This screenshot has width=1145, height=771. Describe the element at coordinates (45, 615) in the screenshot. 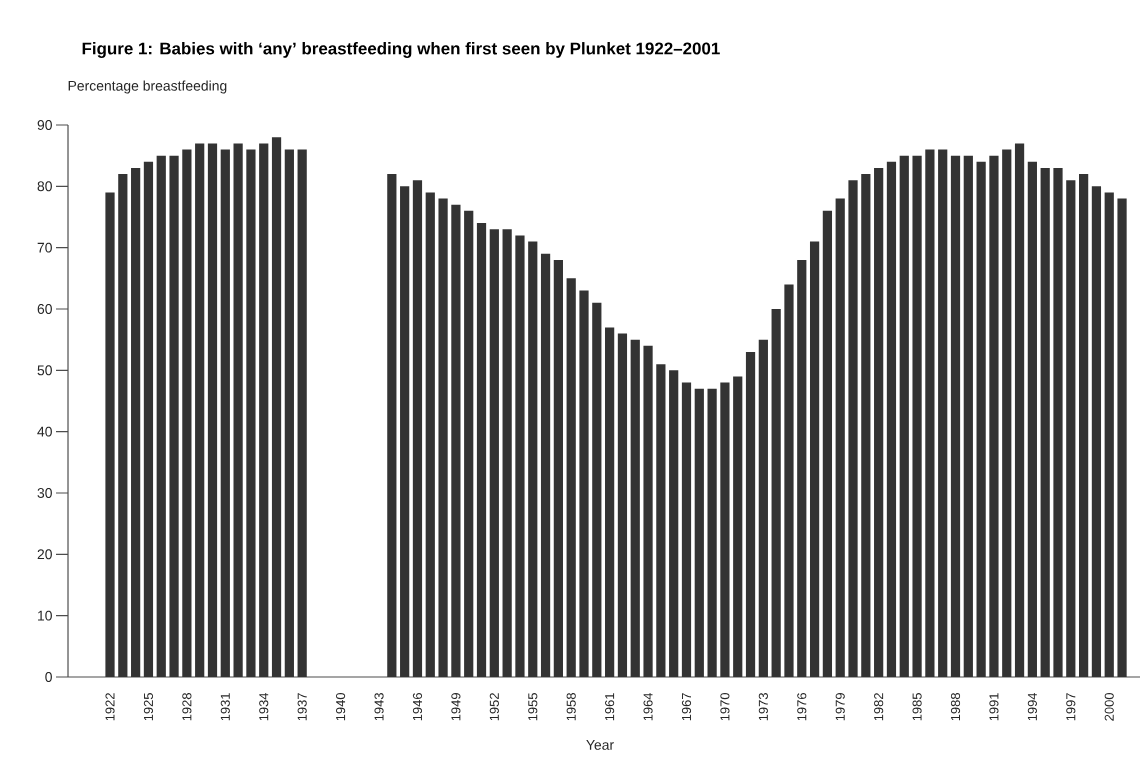

I see `y-tick-label: 10` at that location.